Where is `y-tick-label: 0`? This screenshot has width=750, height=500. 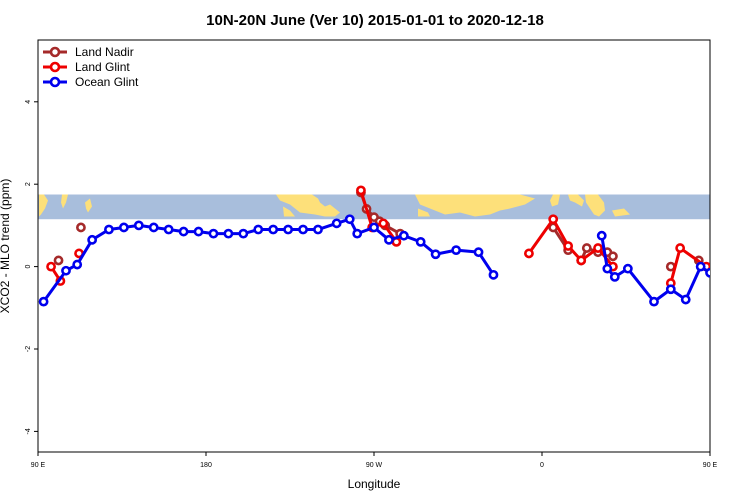 y-tick-label: 0 is located at coordinates (28, 267).